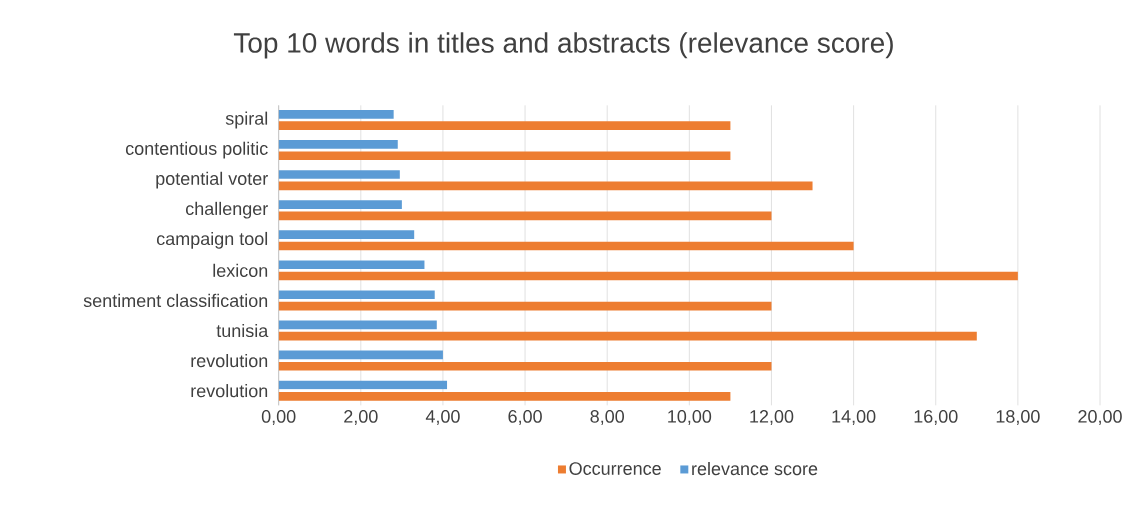 This screenshot has width=1128, height=526. Describe the element at coordinates (212, 240) in the screenshot. I see `y-tick-label: campaign tool` at that location.